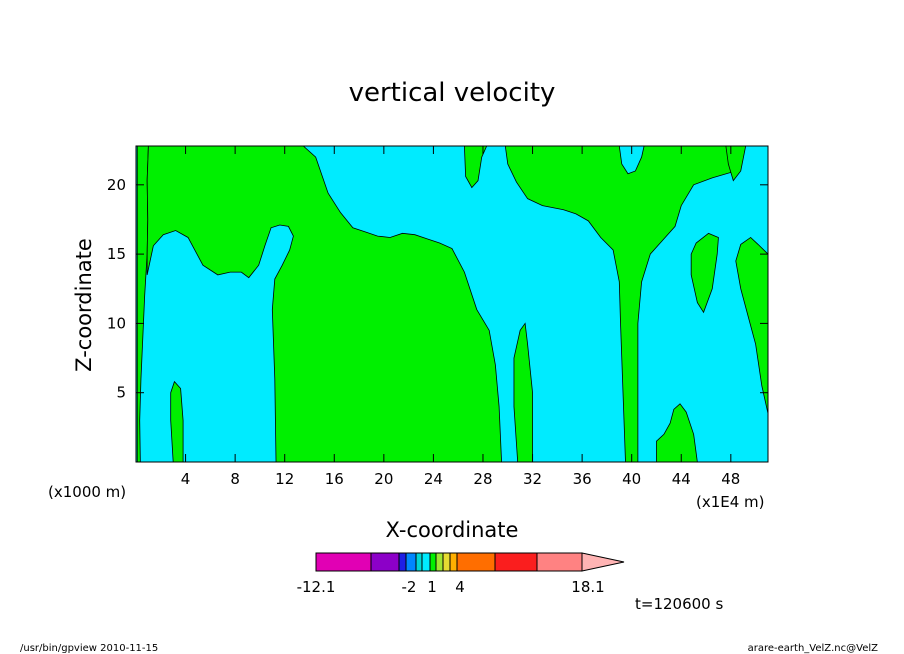 Image resolution: width=904 pixels, height=654 pixels. I want to click on y-tick-label: 10, so click(116, 323).